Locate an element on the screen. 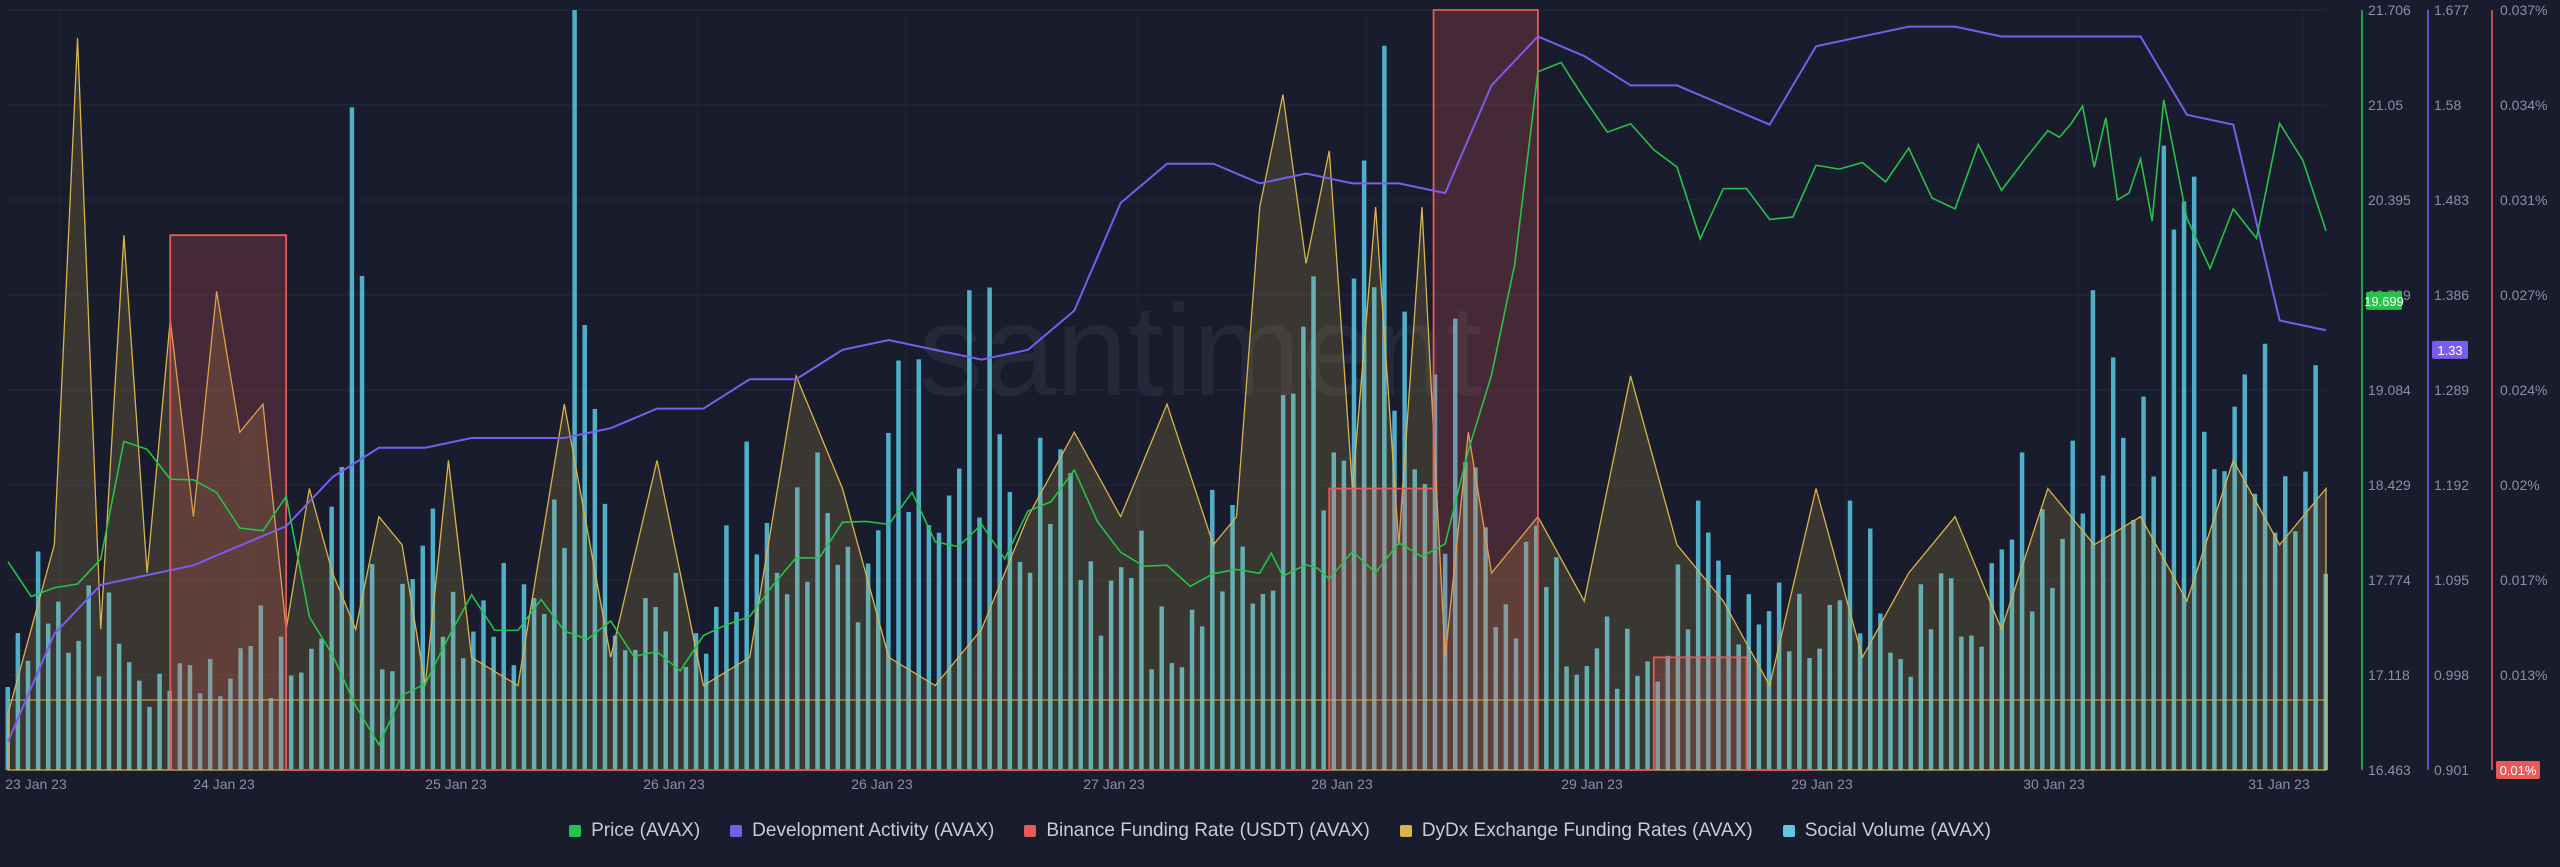 The image size is (2560, 867). legend-item: Binance Funding Rate (USDT) (AVAX) is located at coordinates (1197, 831).